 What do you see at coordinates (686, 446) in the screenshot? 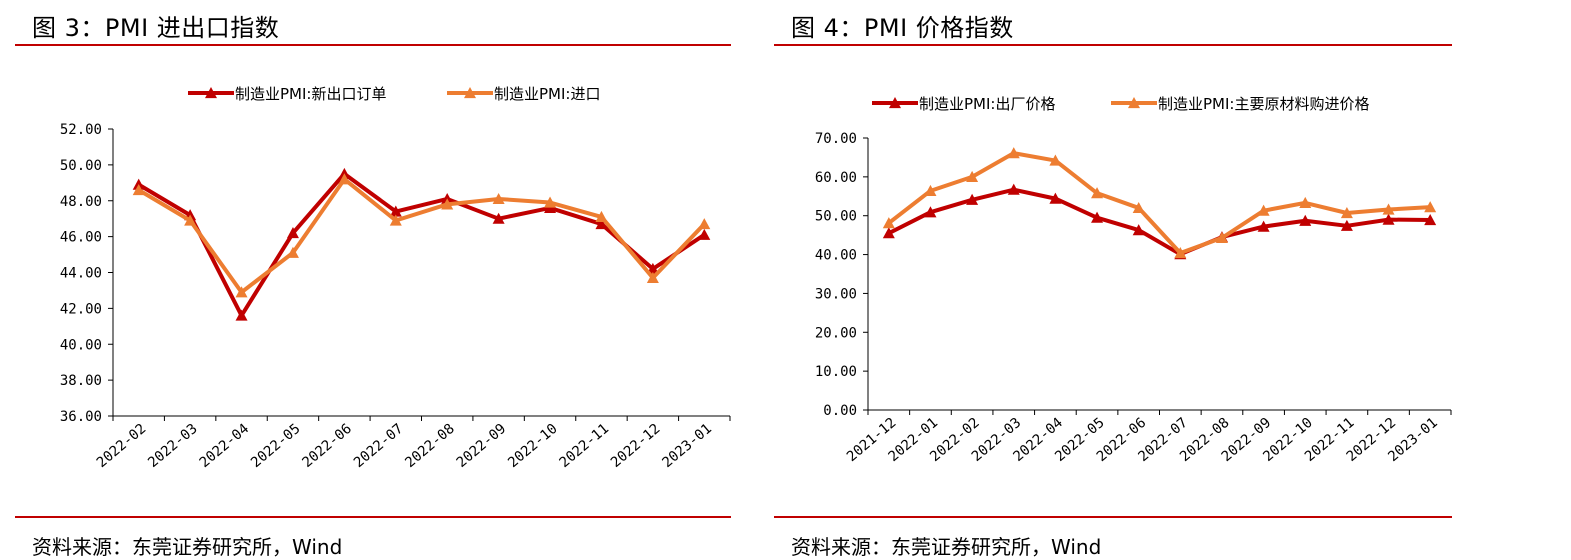
I see `x-tick-label: 2023-01` at bounding box center [686, 446].